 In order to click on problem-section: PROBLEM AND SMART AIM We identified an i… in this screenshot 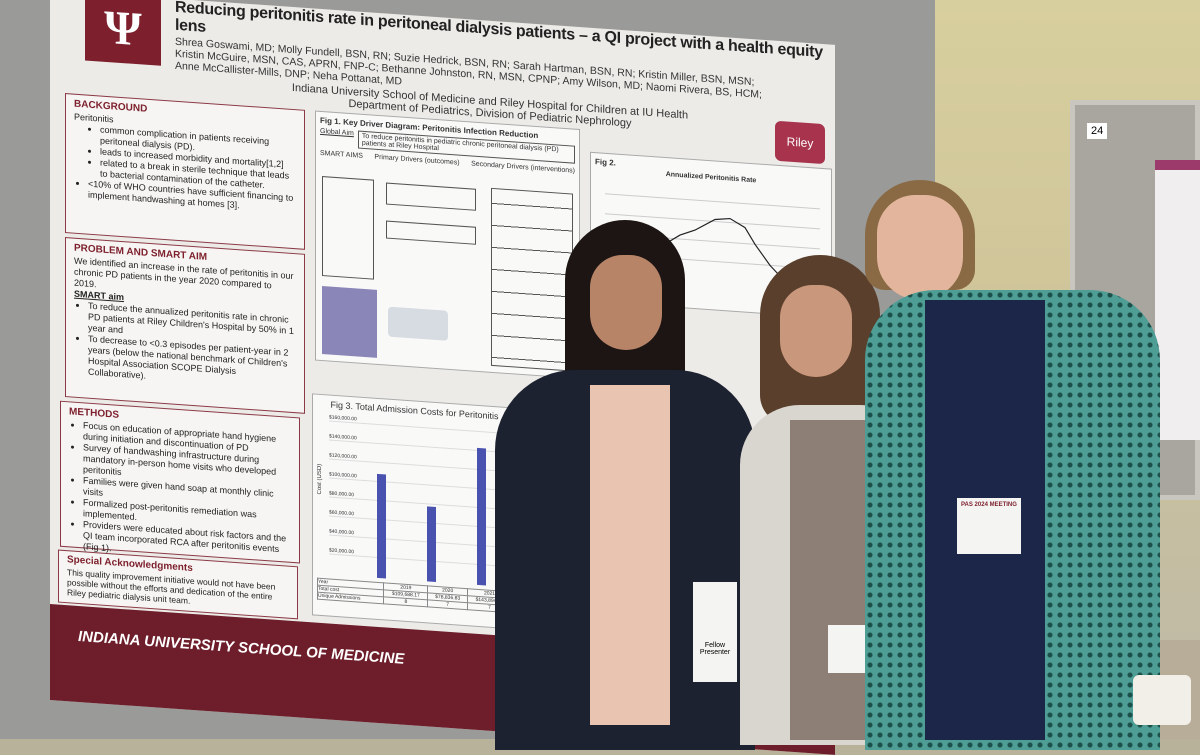, I will do `click(185, 325)`.